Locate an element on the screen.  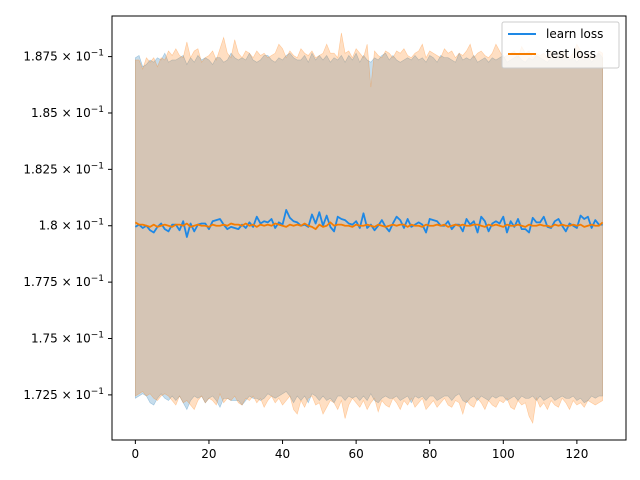
y-tick-label: 1.875 × 10−1 is located at coordinates (63, 56).